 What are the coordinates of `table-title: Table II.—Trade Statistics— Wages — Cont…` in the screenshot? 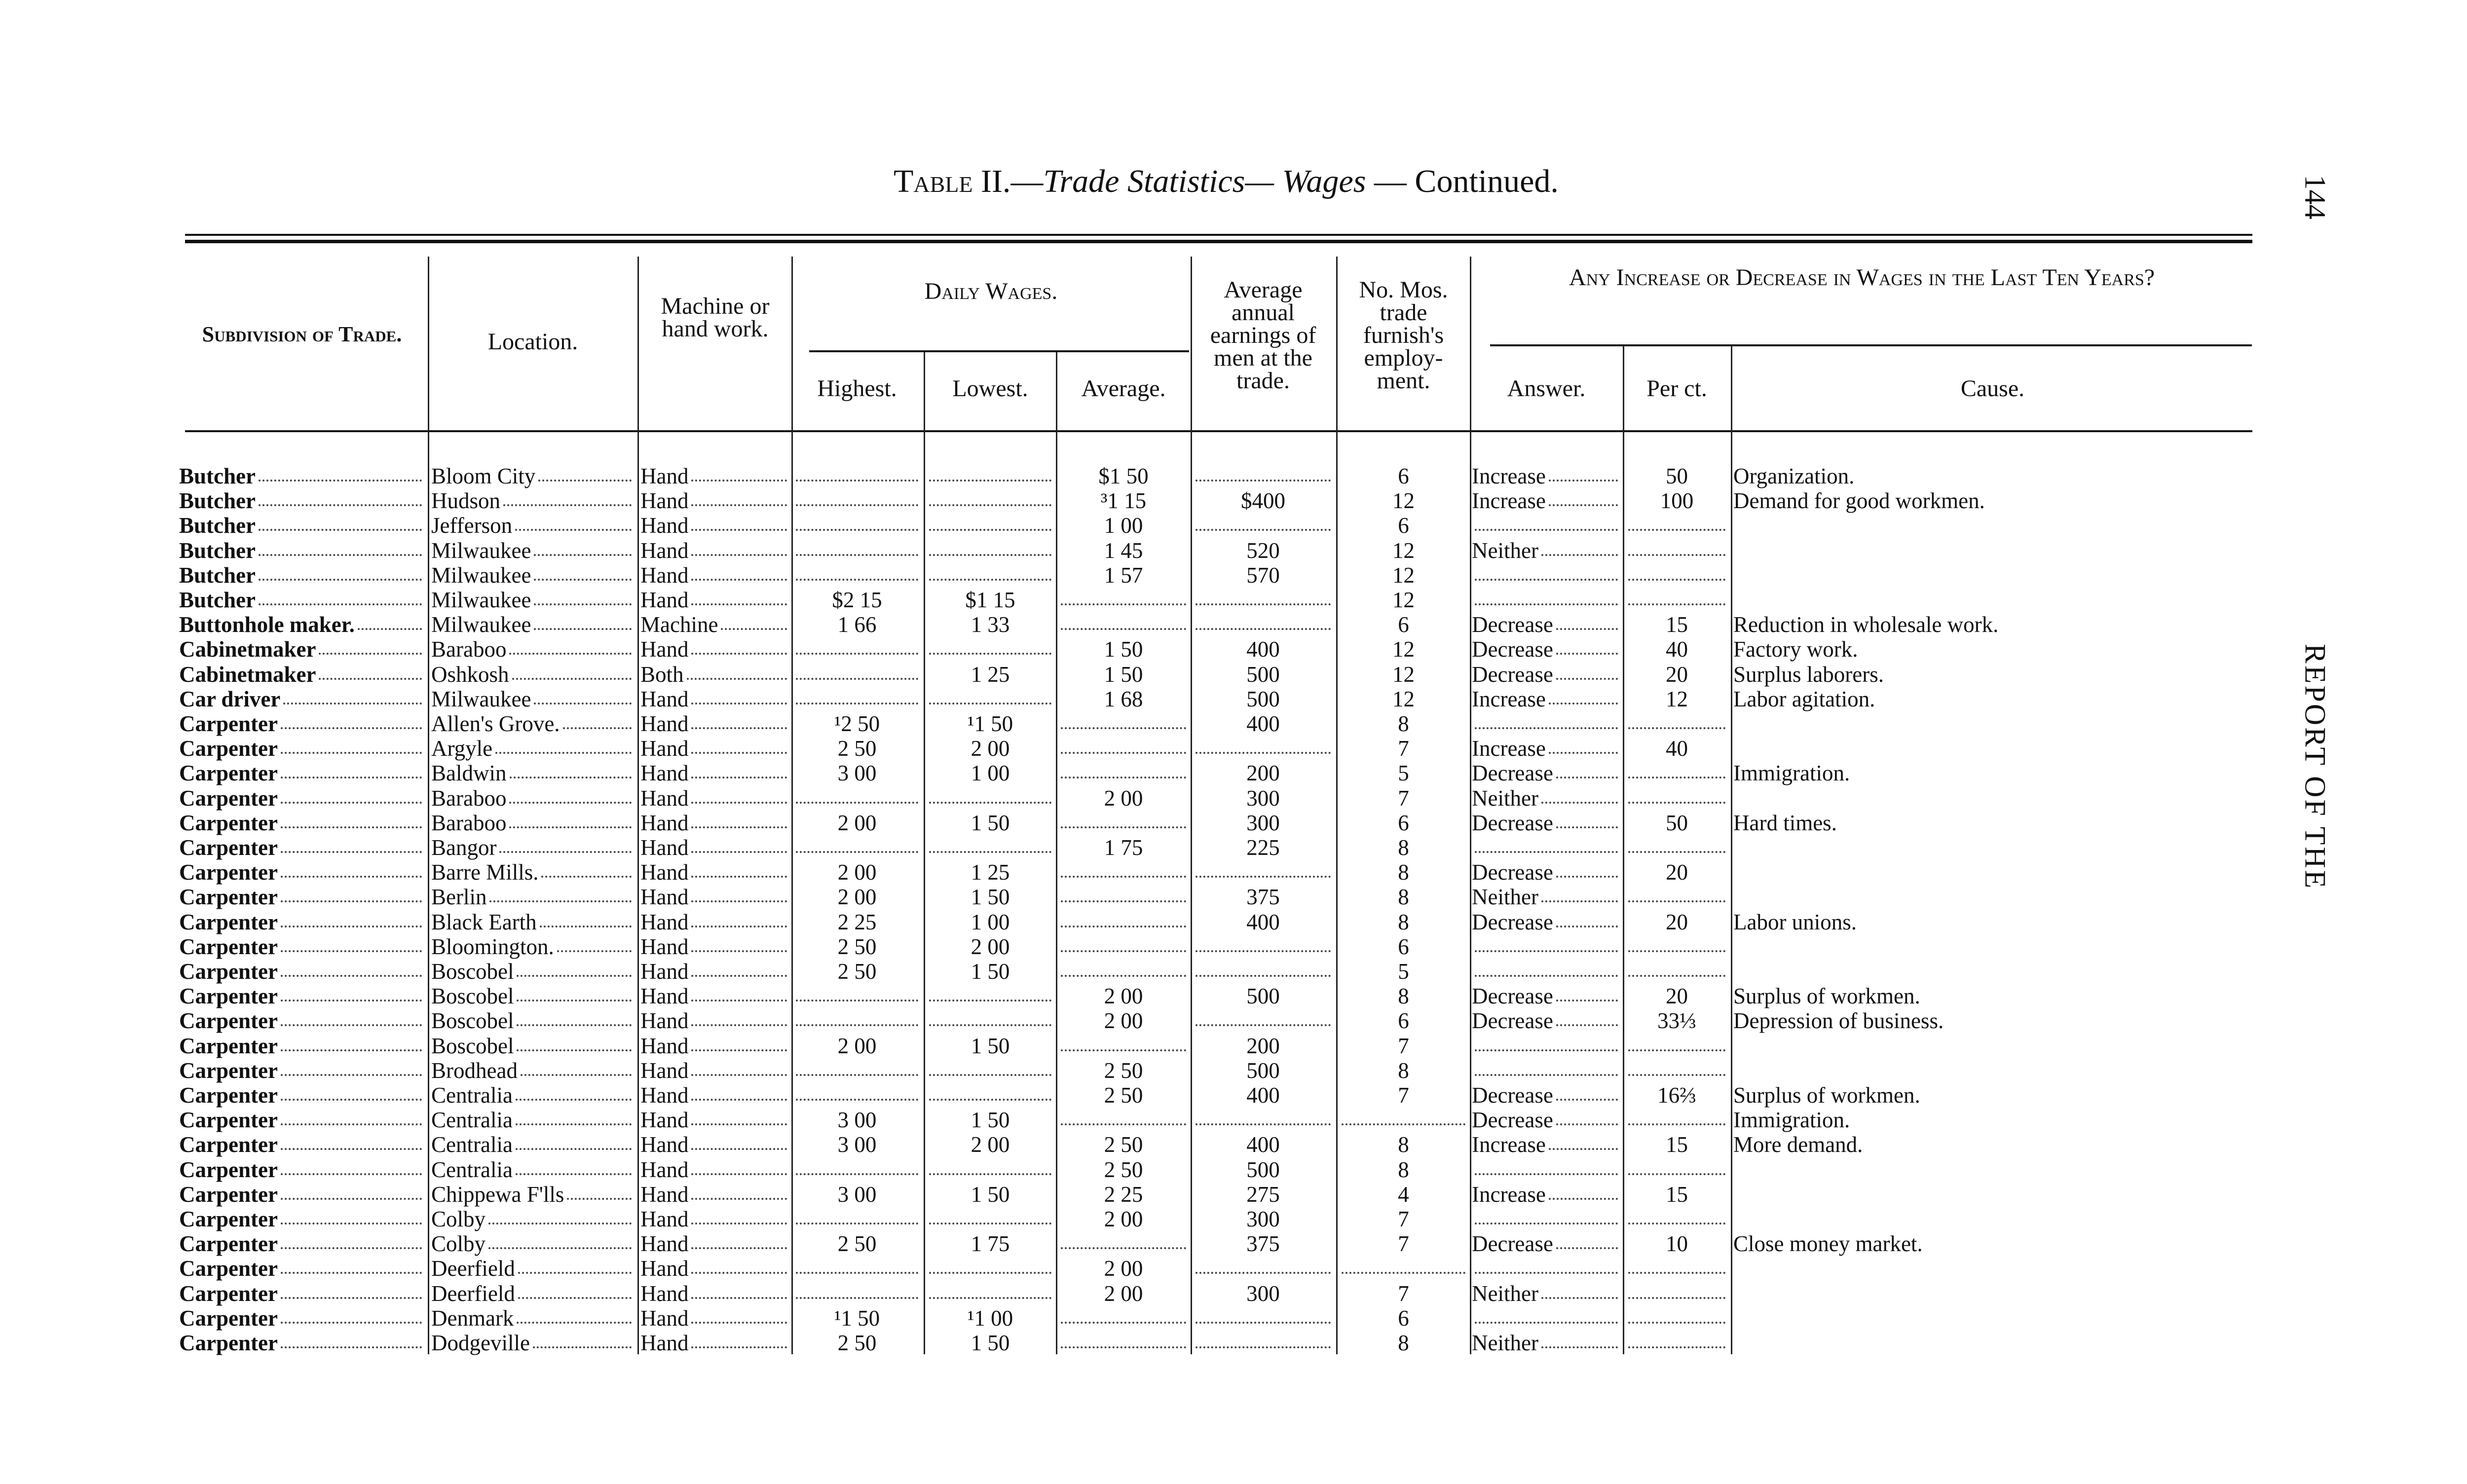 It's located at (1226, 181).